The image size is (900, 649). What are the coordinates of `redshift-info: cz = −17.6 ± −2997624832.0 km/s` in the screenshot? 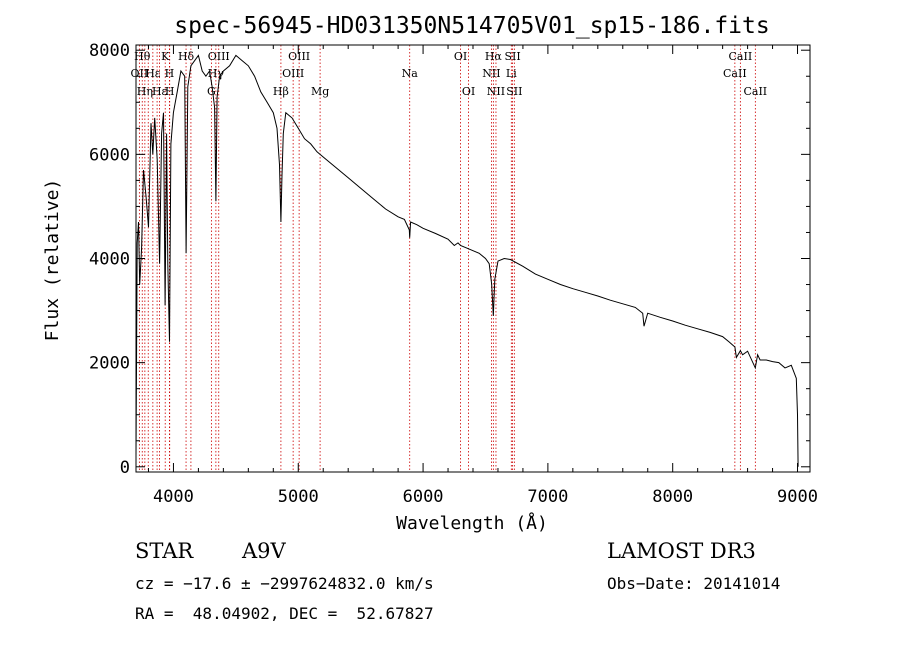 It's located at (284, 583).